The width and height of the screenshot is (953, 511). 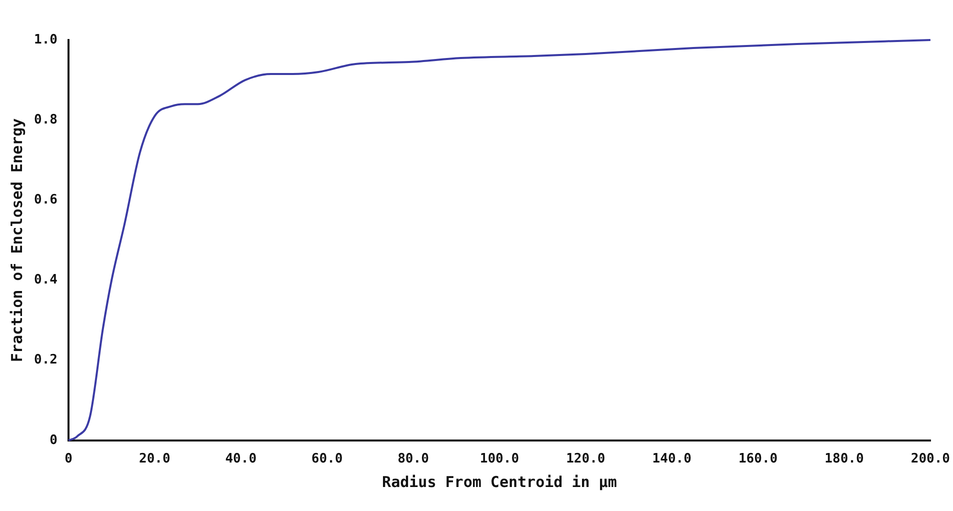 I want to click on y-tick-label: 1.0, so click(x=46, y=40).